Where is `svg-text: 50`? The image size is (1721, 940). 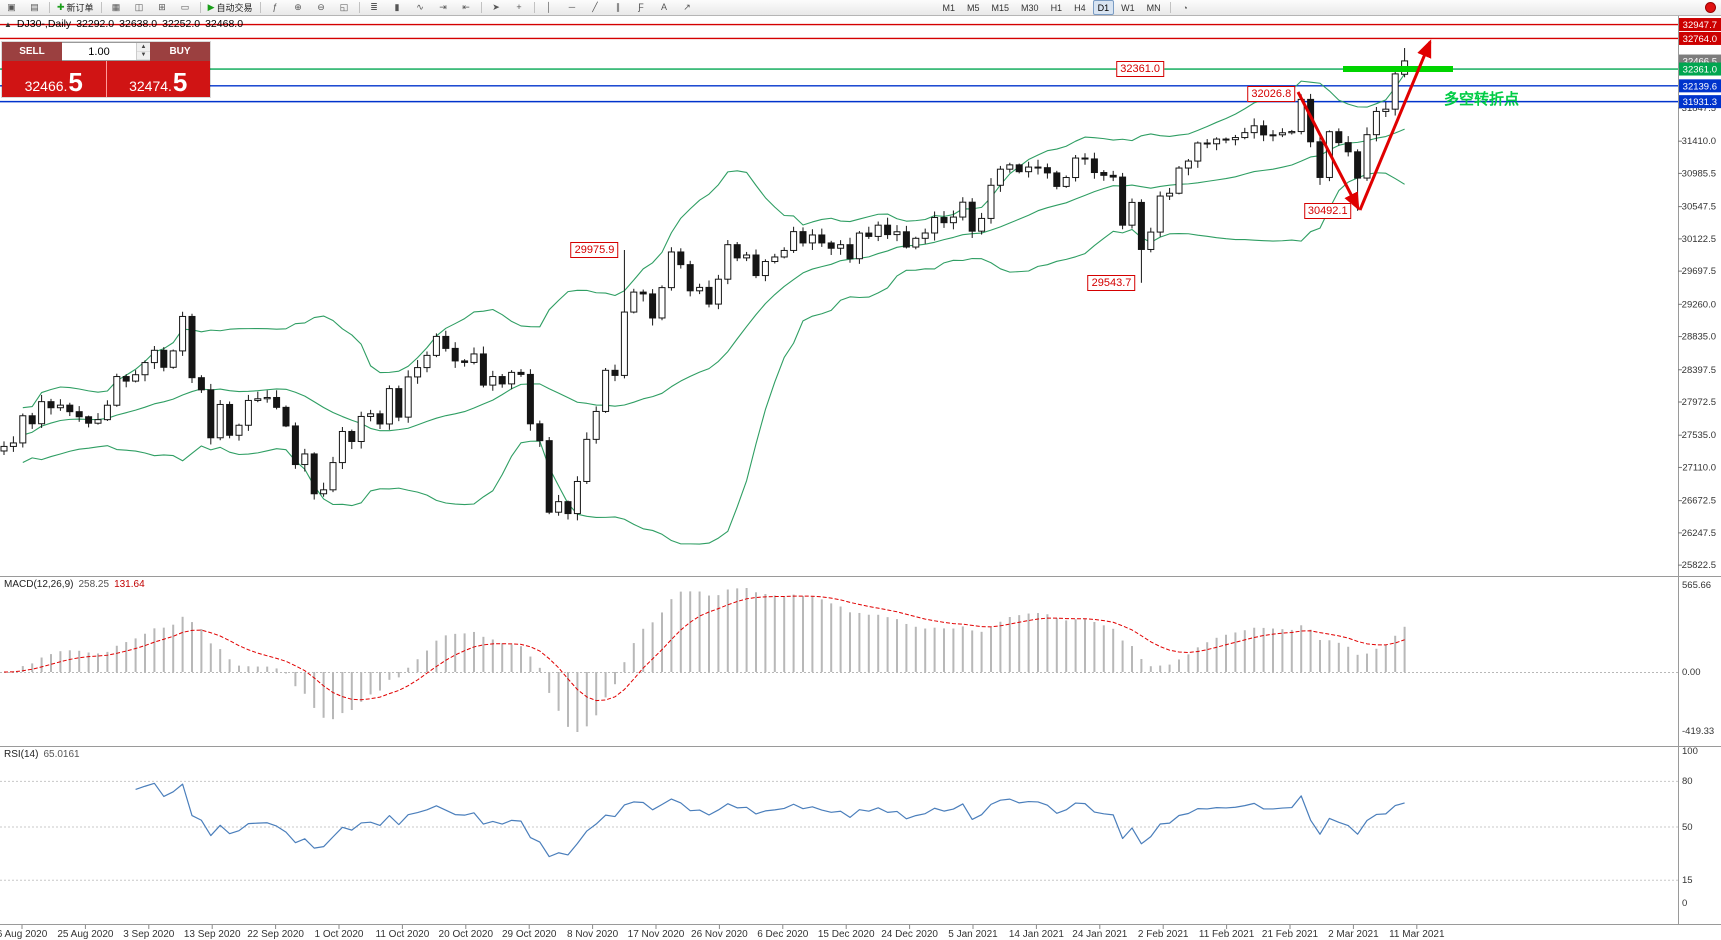
svg-text: 50 is located at coordinates (1687, 827).